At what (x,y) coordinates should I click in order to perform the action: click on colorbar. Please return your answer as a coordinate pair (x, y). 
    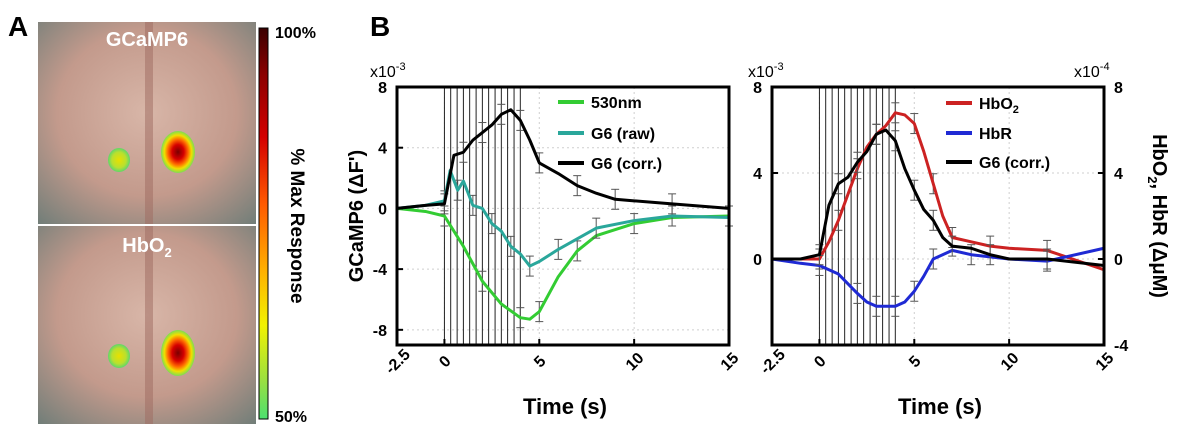
    Looking at the image, I should click on (263, 223).